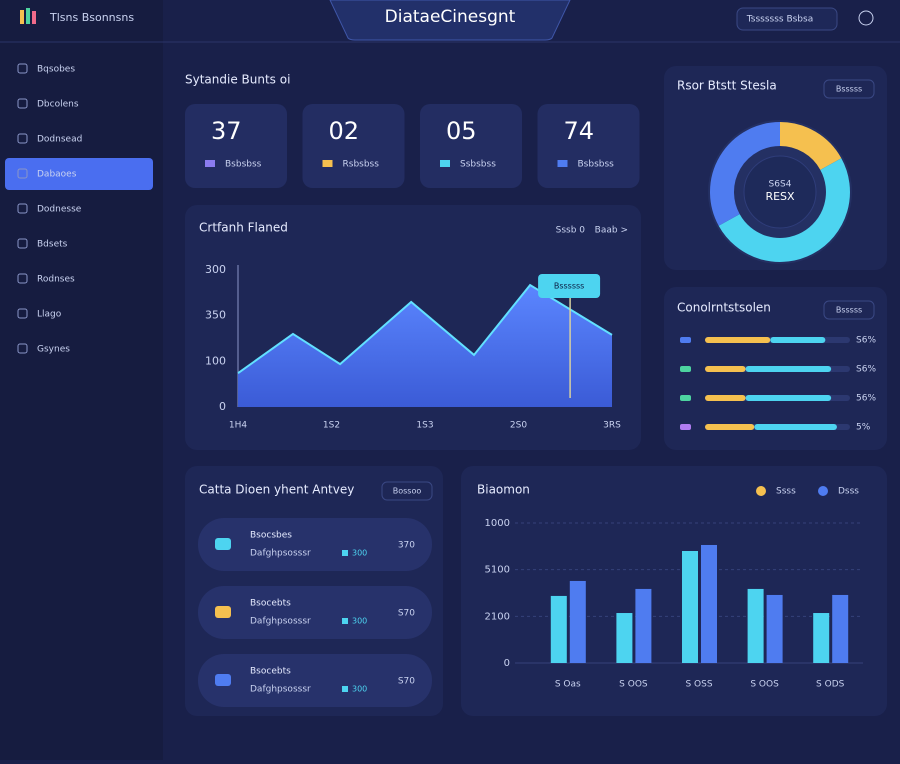 The image size is (900, 764). What do you see at coordinates (780, 185) in the screenshot?
I see `donut-center-text: S6S4` at bounding box center [780, 185].